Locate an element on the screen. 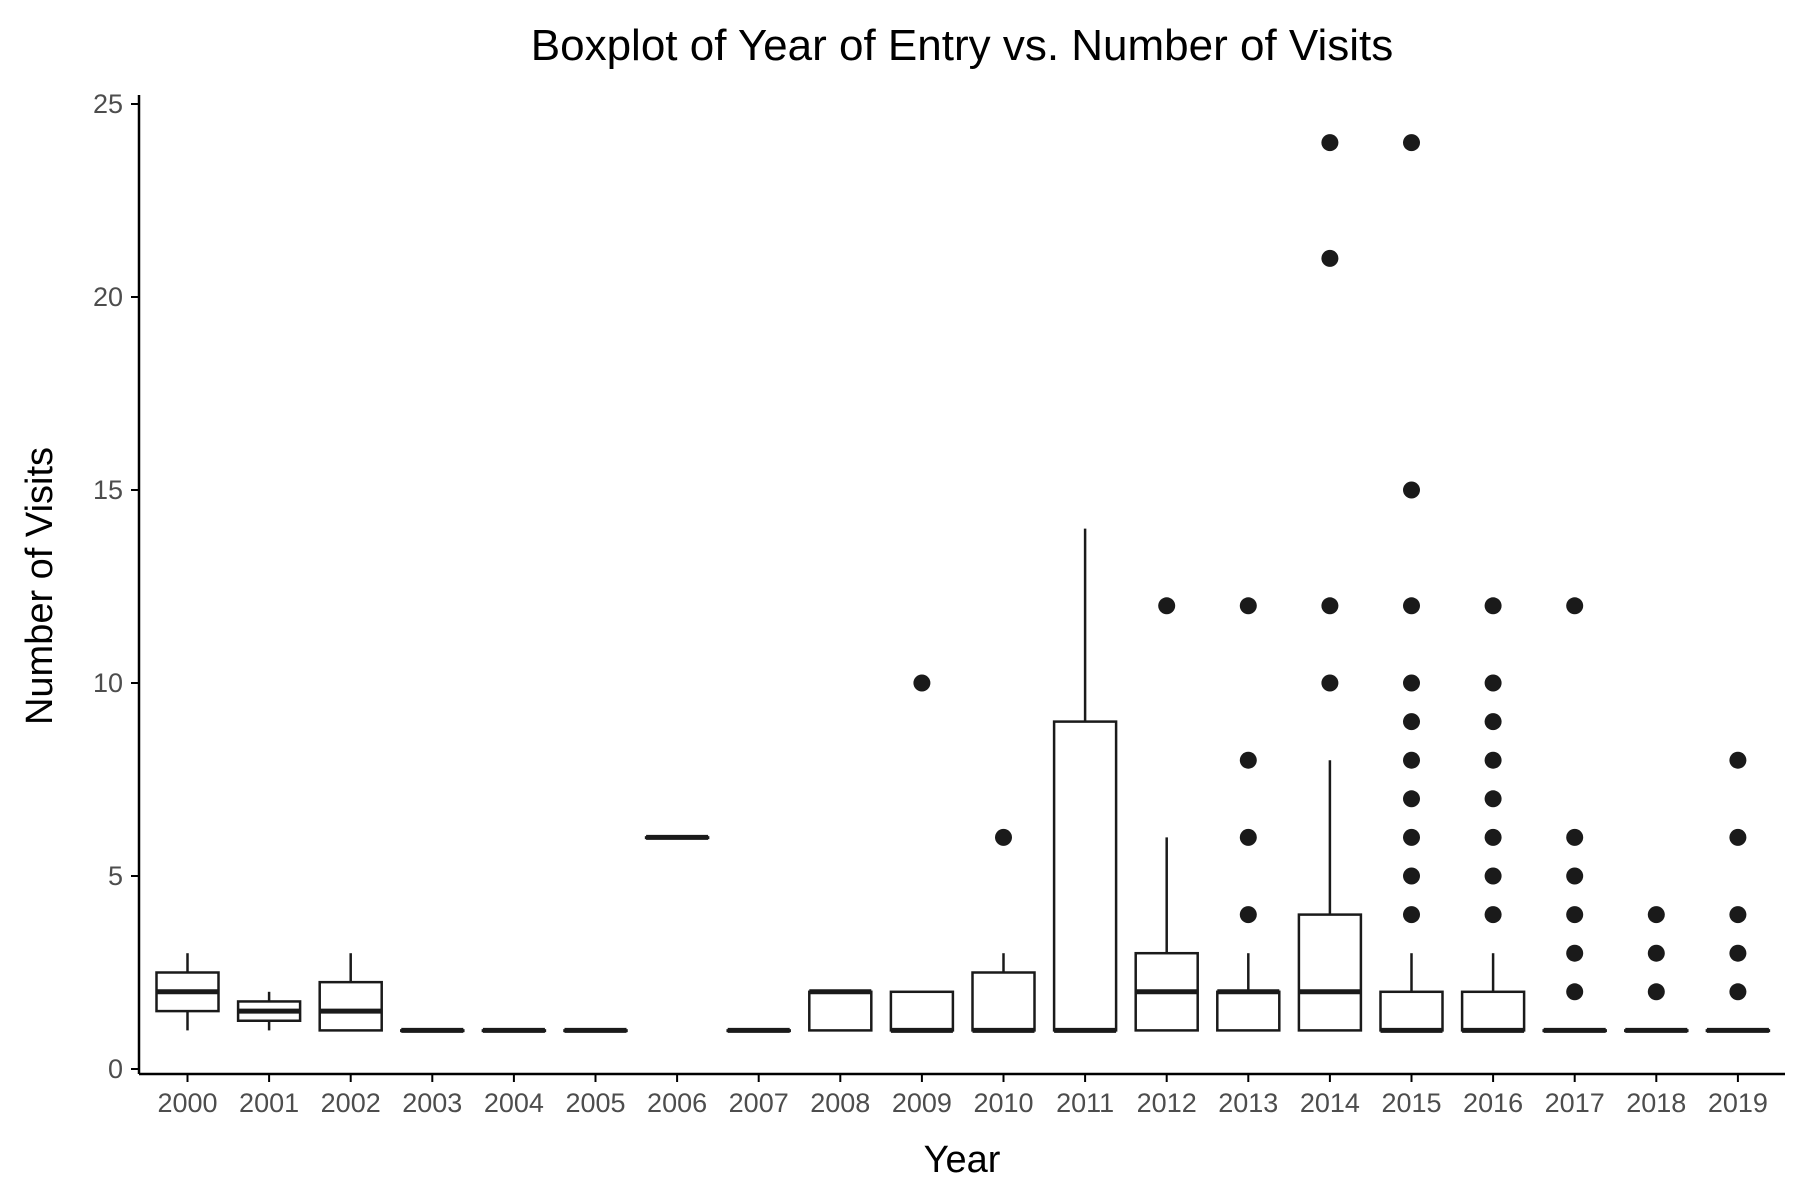 Image resolution: width=1800 pixels, height=1200 pixels. x-tick-label: 2017 is located at coordinates (1575, 1103).